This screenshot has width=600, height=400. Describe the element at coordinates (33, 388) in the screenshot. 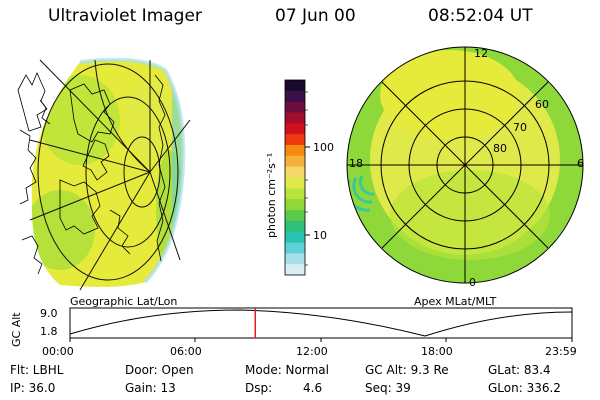

I see `ip-status: IP: 36.0` at that location.